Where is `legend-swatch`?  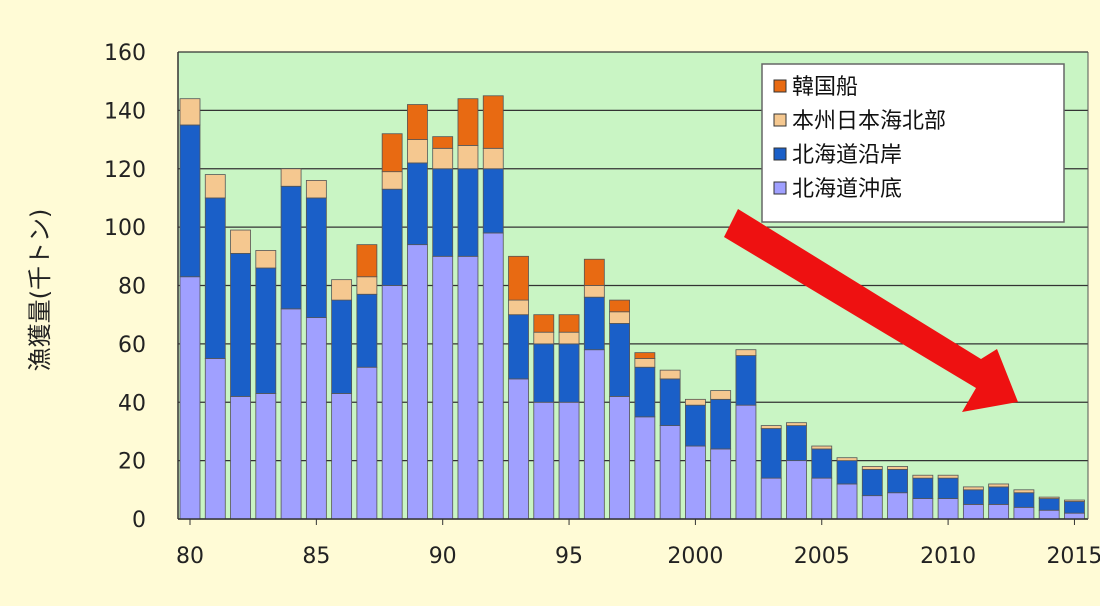
legend-swatch is located at coordinates (780, 154).